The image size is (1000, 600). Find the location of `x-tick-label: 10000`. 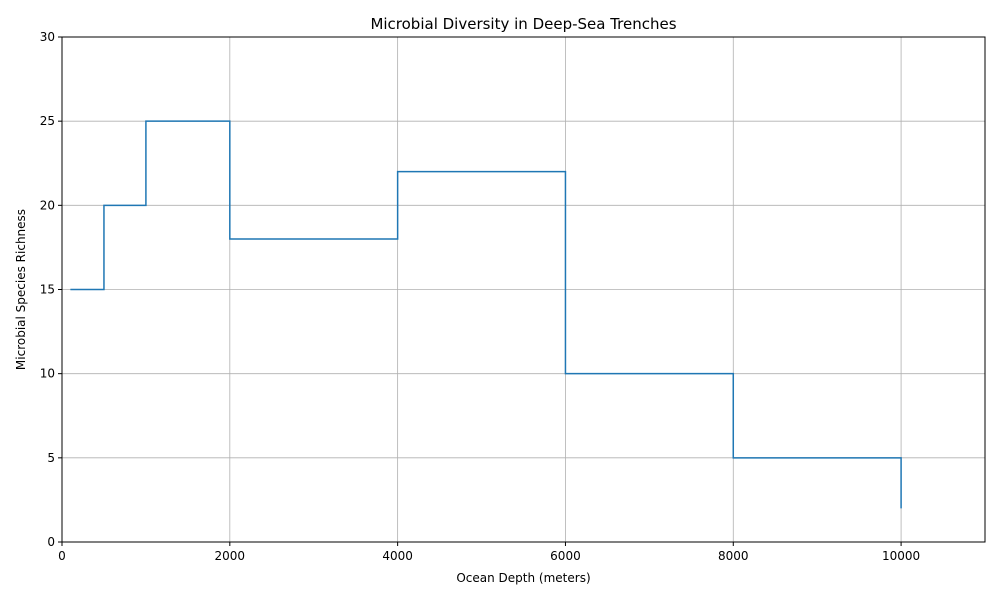

x-tick-label: 10000 is located at coordinates (901, 556).